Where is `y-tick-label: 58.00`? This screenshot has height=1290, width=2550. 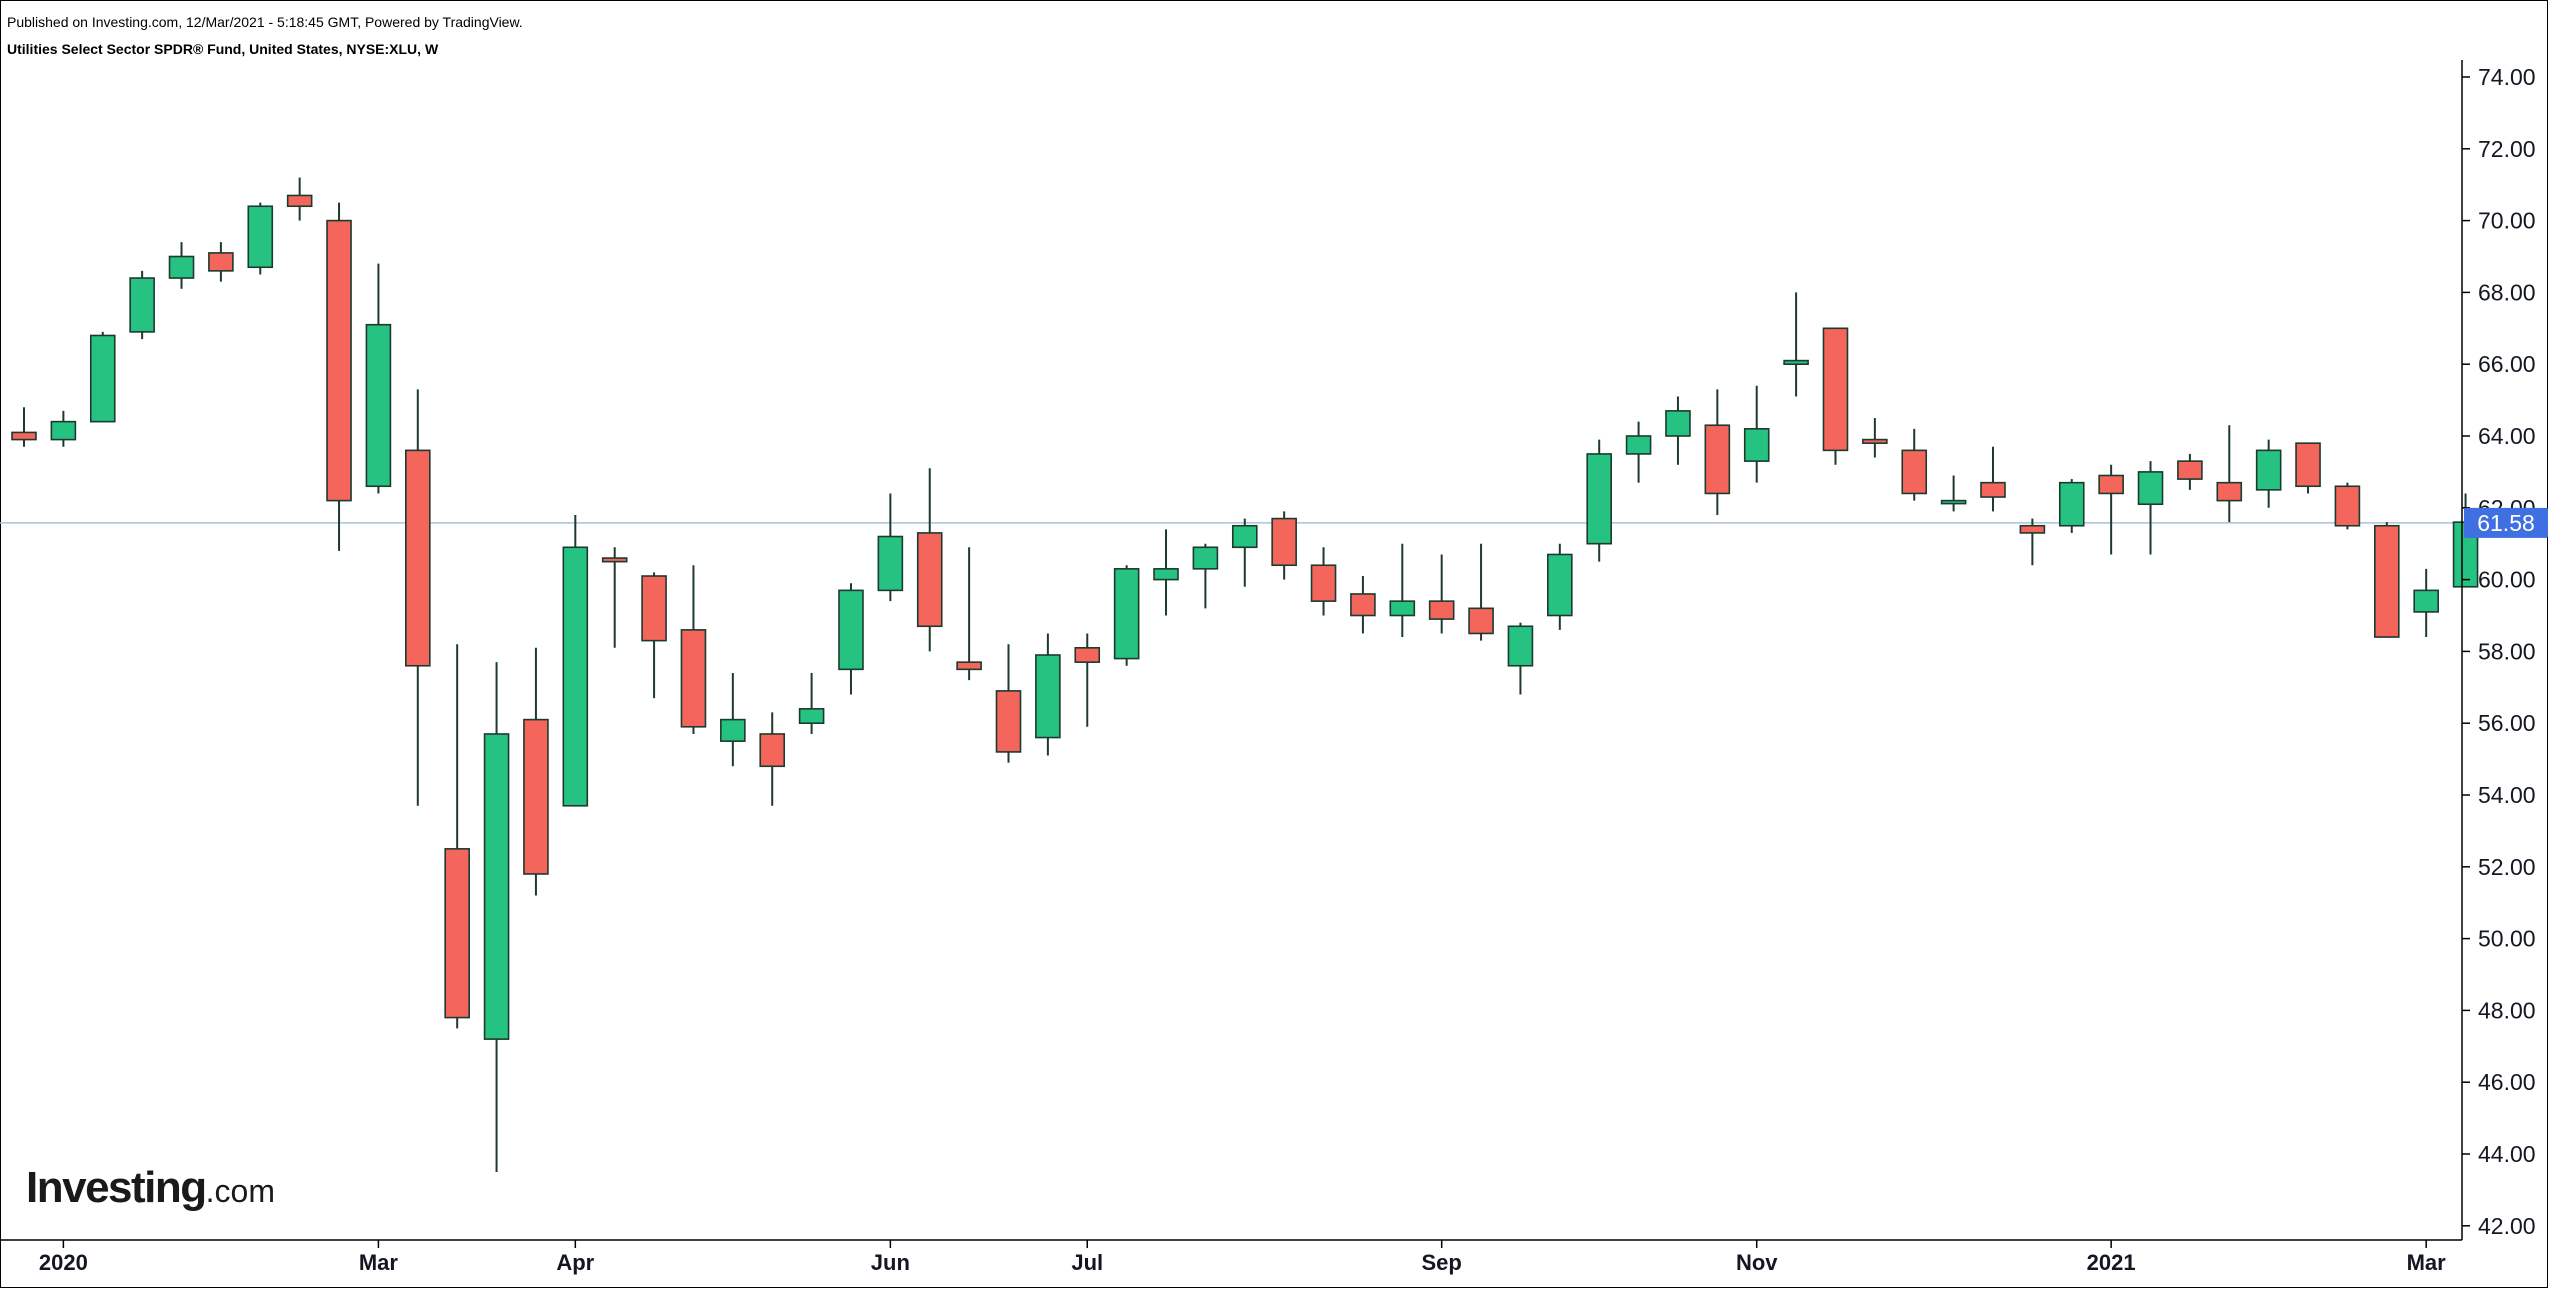 y-tick-label: 58.00 is located at coordinates (2507, 651).